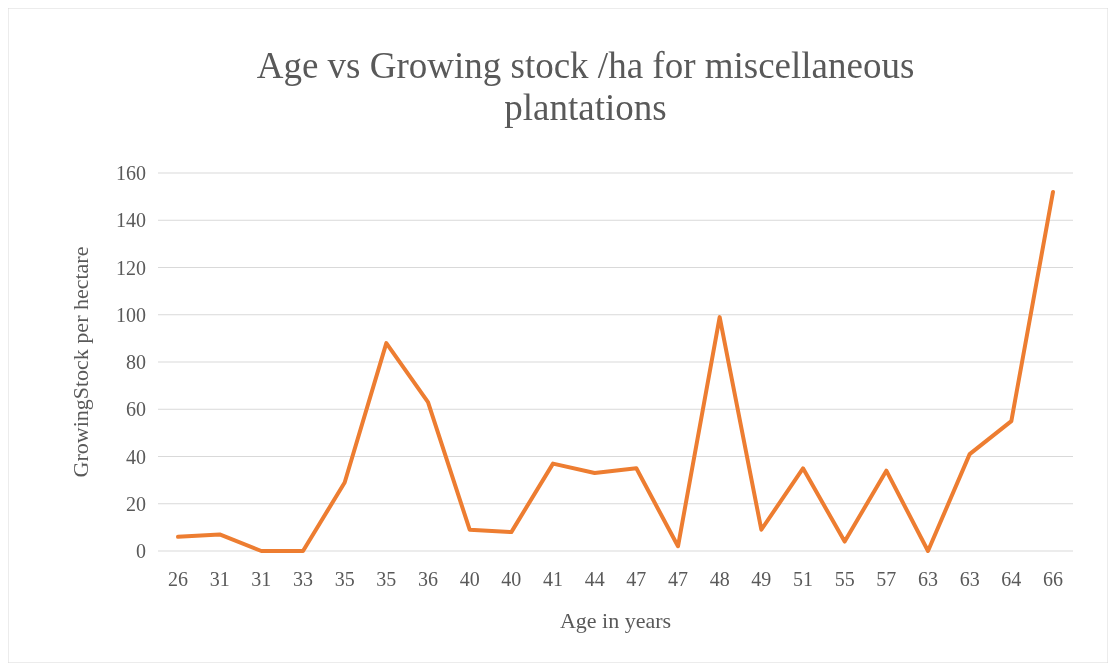 The image size is (1109, 668). Describe the element at coordinates (141, 551) in the screenshot. I see `y-tick-label: 0` at that location.